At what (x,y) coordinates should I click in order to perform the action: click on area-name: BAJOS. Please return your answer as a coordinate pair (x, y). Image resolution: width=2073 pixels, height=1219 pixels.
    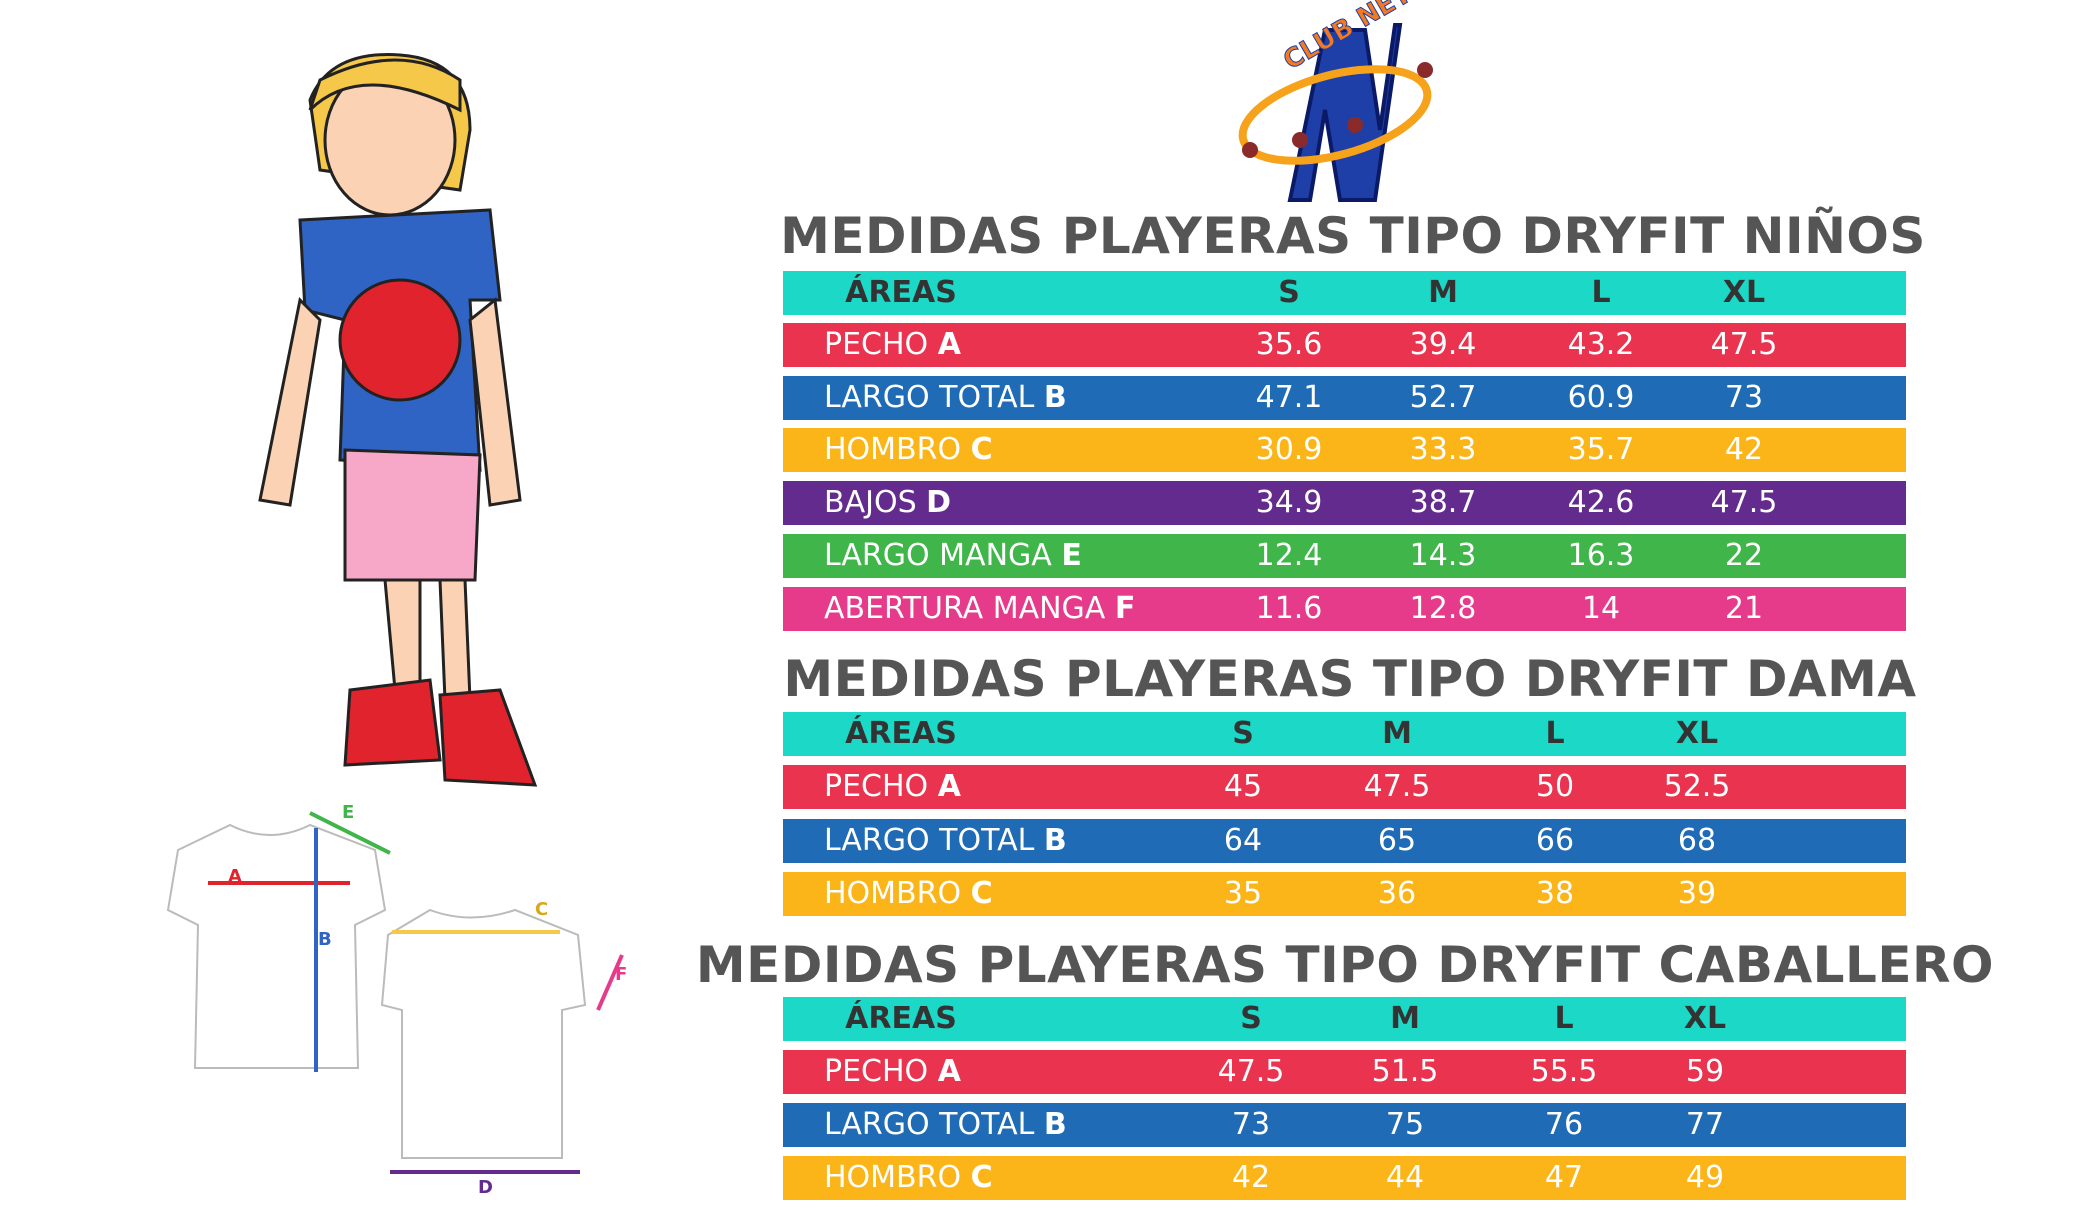
    Looking at the image, I should click on (870, 502).